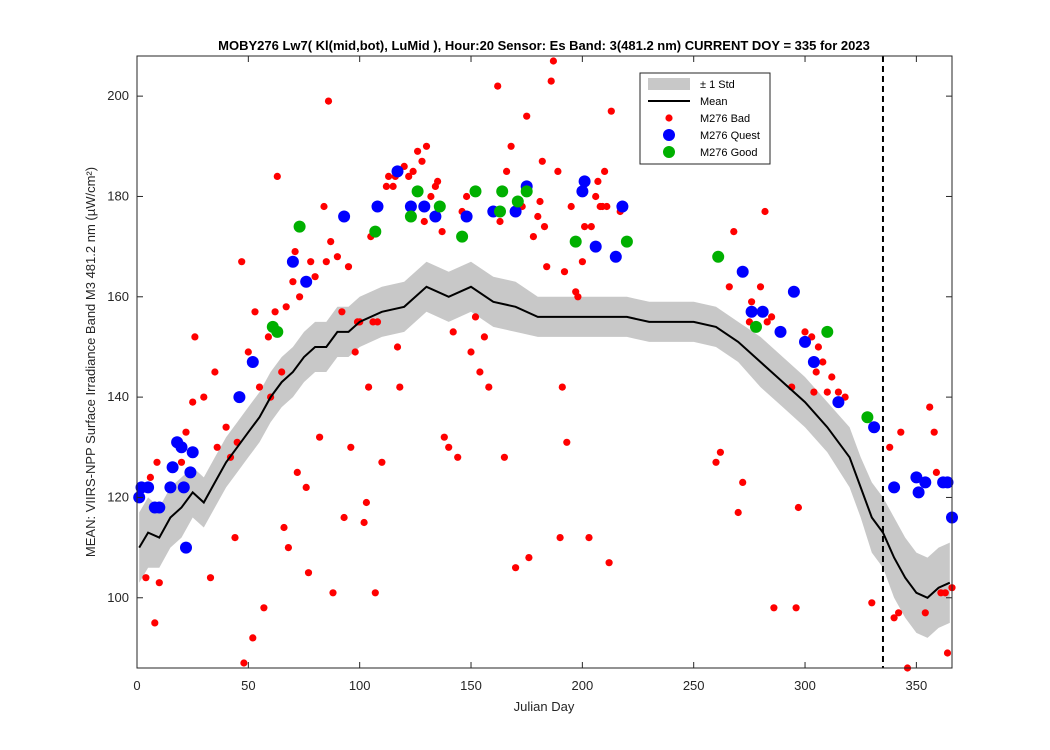 This screenshot has height=750, width=1050. What do you see at coordinates (694, 685) in the screenshot?
I see `x-tick-label: 250` at bounding box center [694, 685].